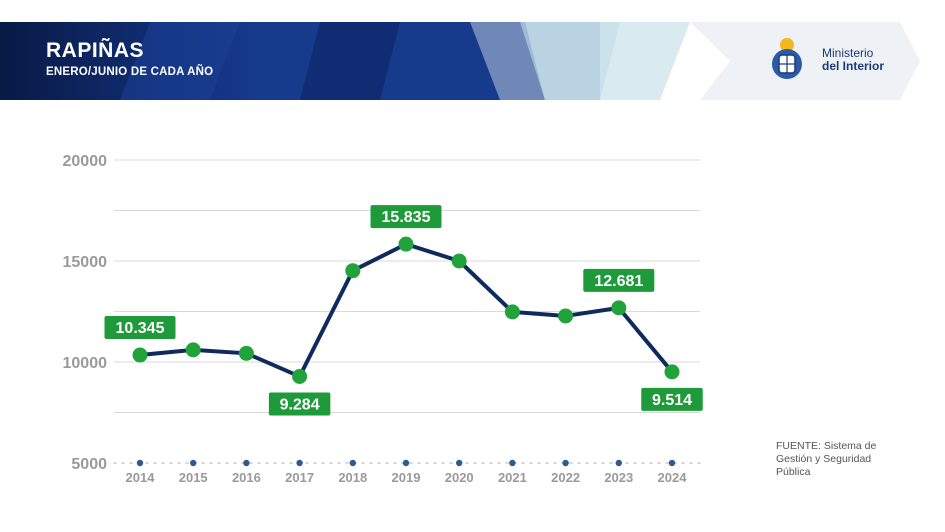 This screenshot has height=532, width=945. Describe the element at coordinates (130, 72) in the screenshot. I see `page-subtitle: ENERO/JUNIO DE CADA AÑO` at that location.